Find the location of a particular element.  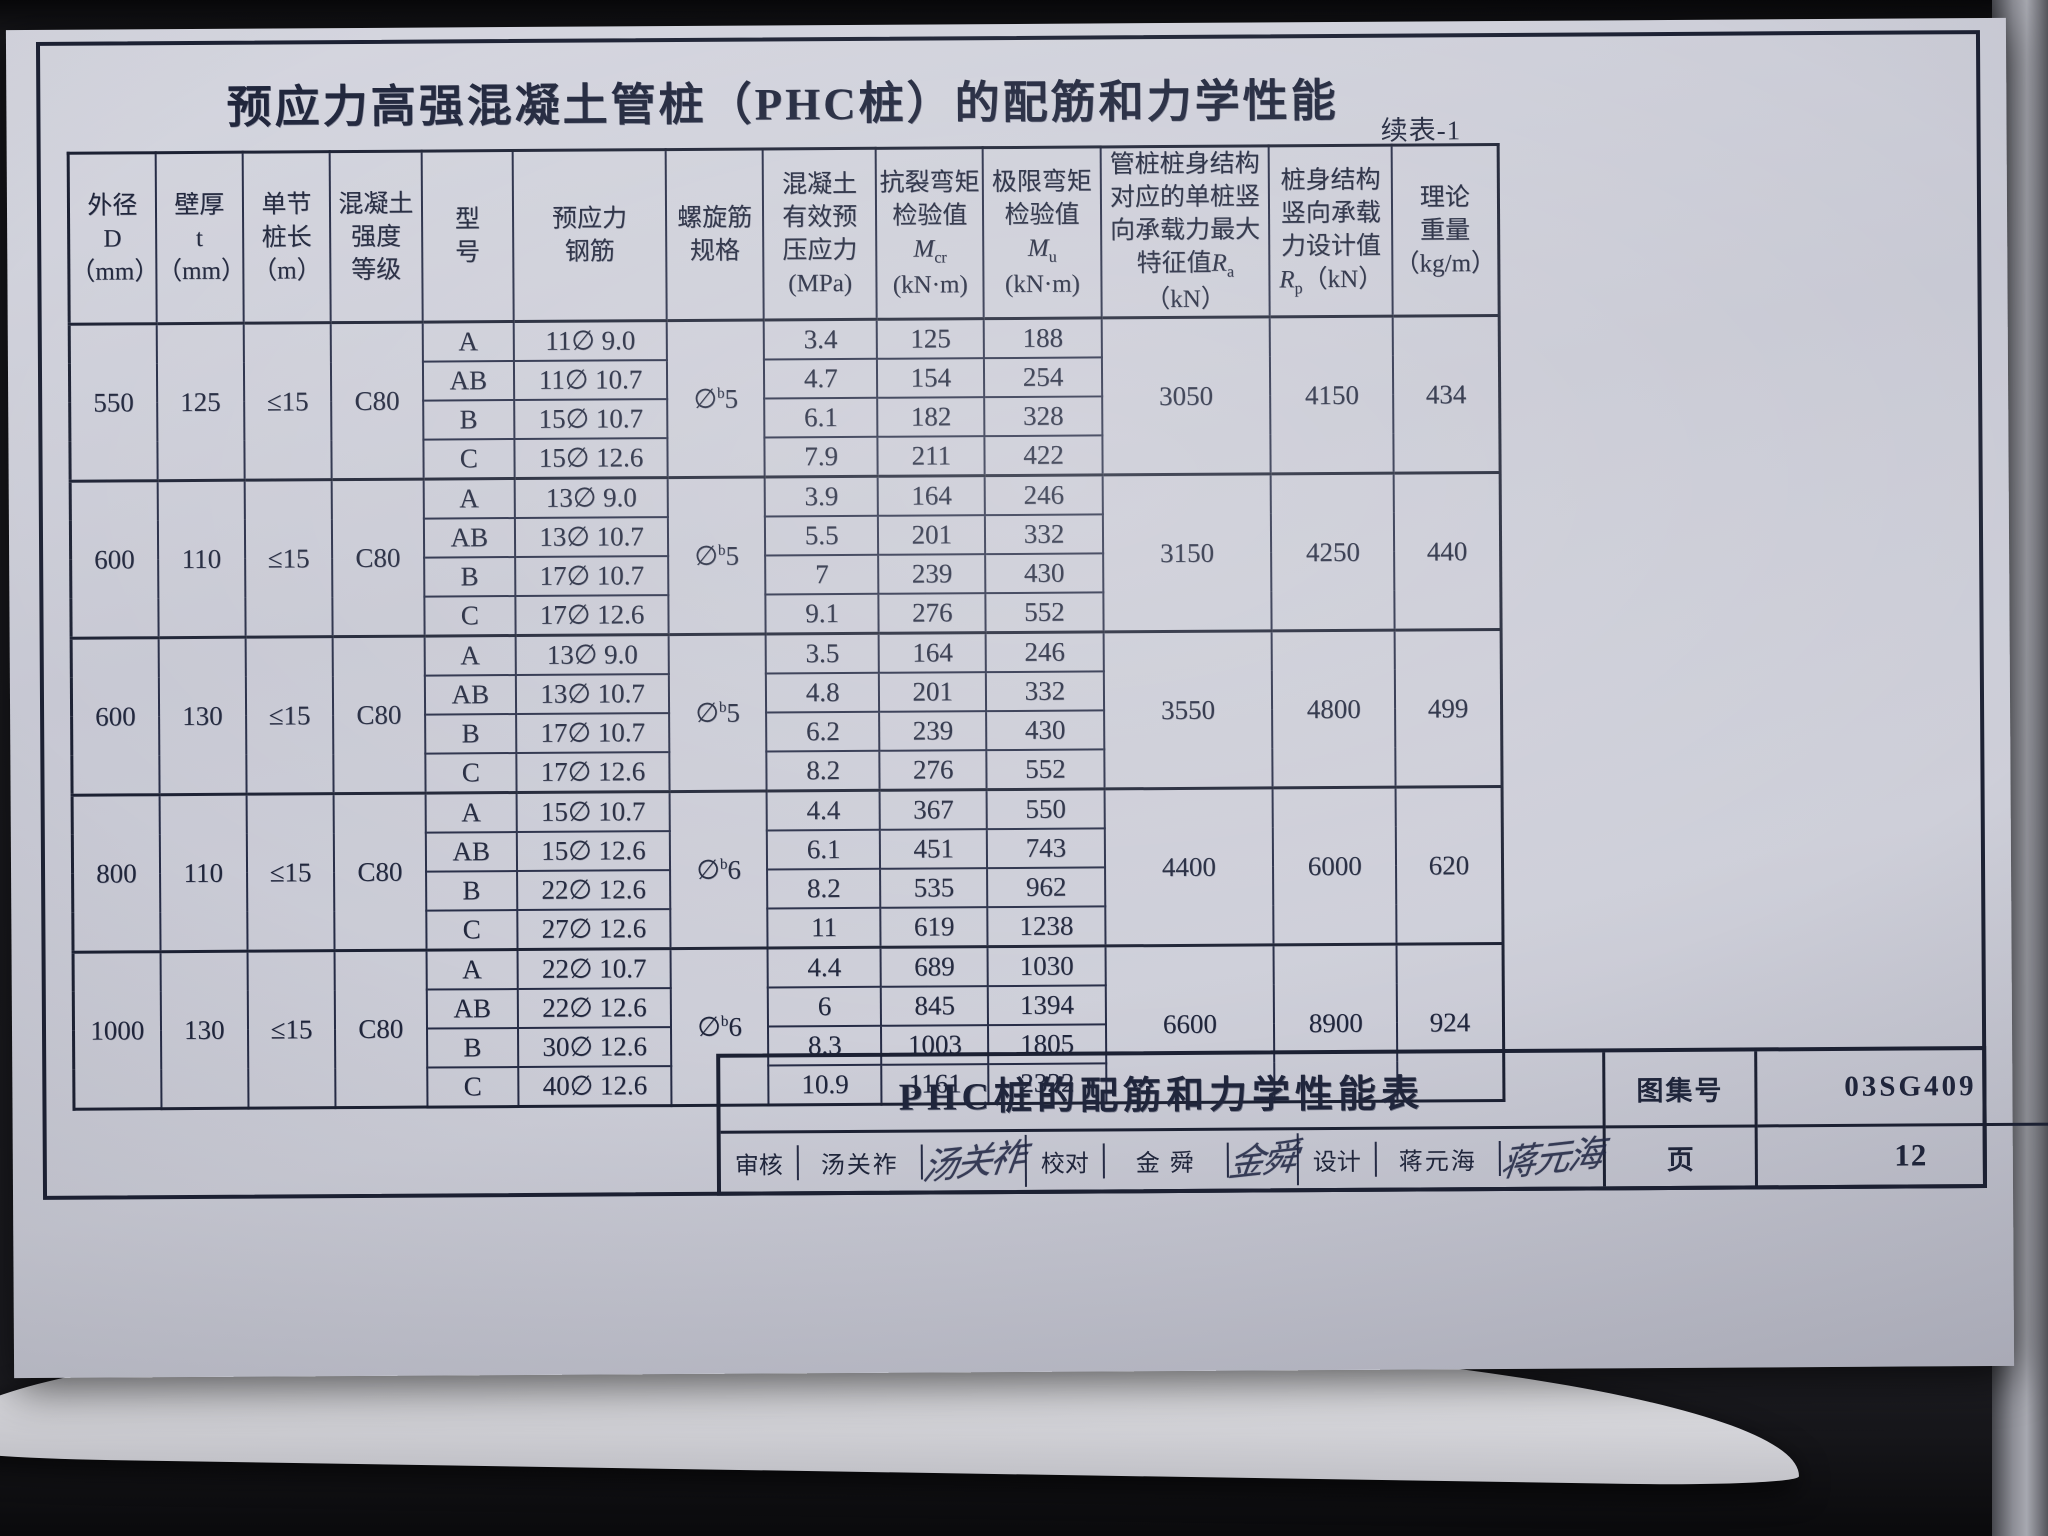

mu-cell: 332 is located at coordinates (1045, 691).